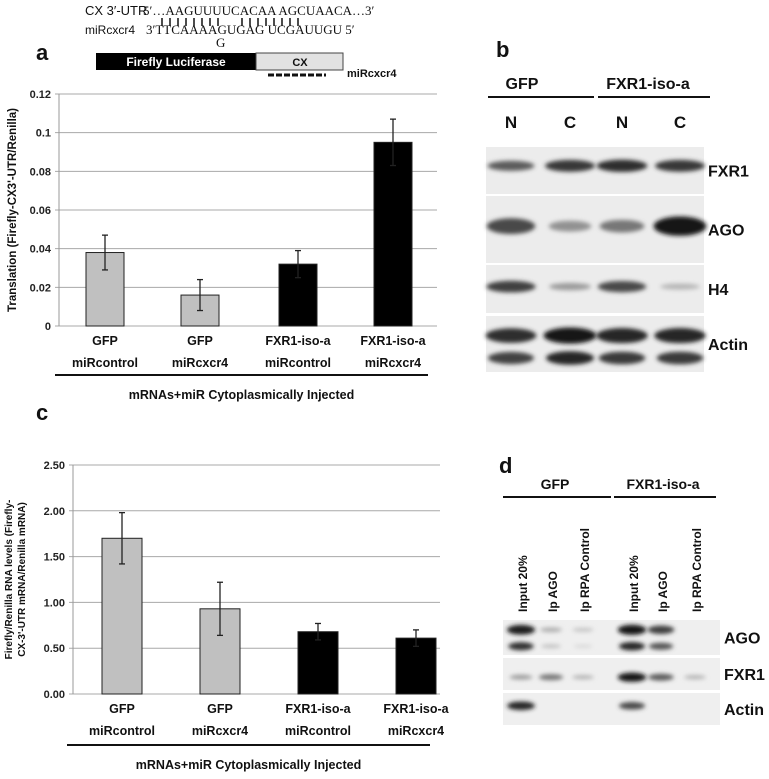  I want to click on y-tick-label: 0.00, so click(54, 695).